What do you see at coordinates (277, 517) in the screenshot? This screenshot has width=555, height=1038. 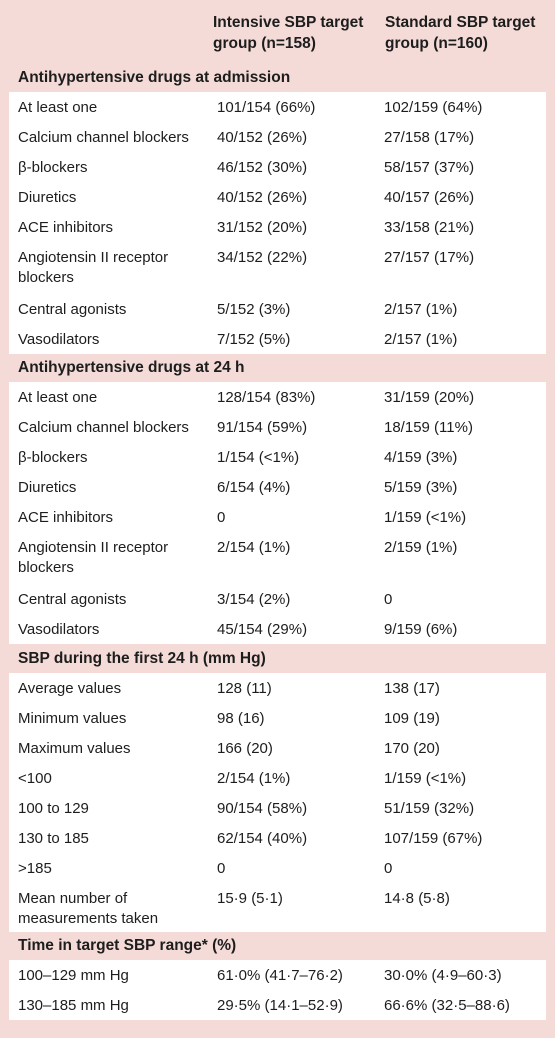 I see `table-row: ACE inhibitors 0 1/159 (<1%)` at bounding box center [277, 517].